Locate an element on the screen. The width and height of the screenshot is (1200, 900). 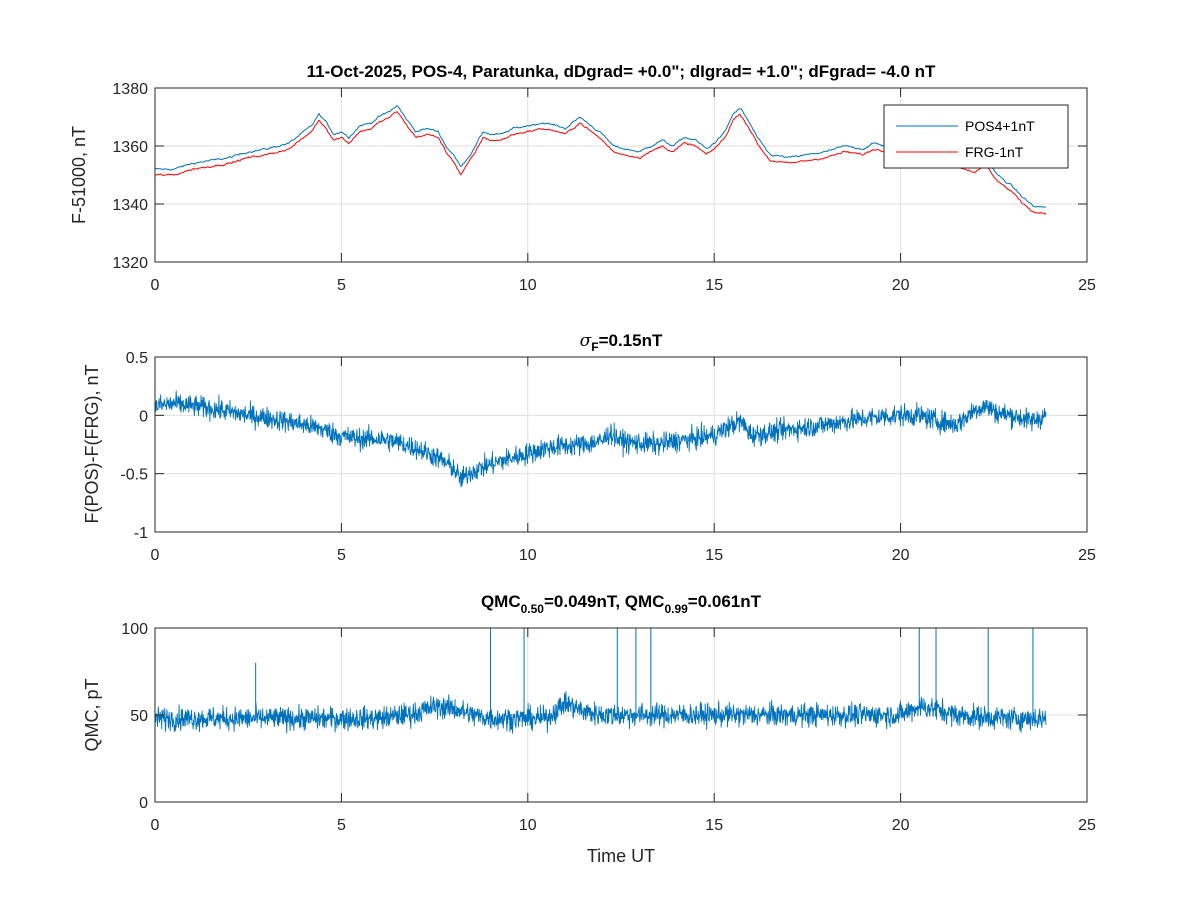
axes-2-data is located at coordinates (600, 439).